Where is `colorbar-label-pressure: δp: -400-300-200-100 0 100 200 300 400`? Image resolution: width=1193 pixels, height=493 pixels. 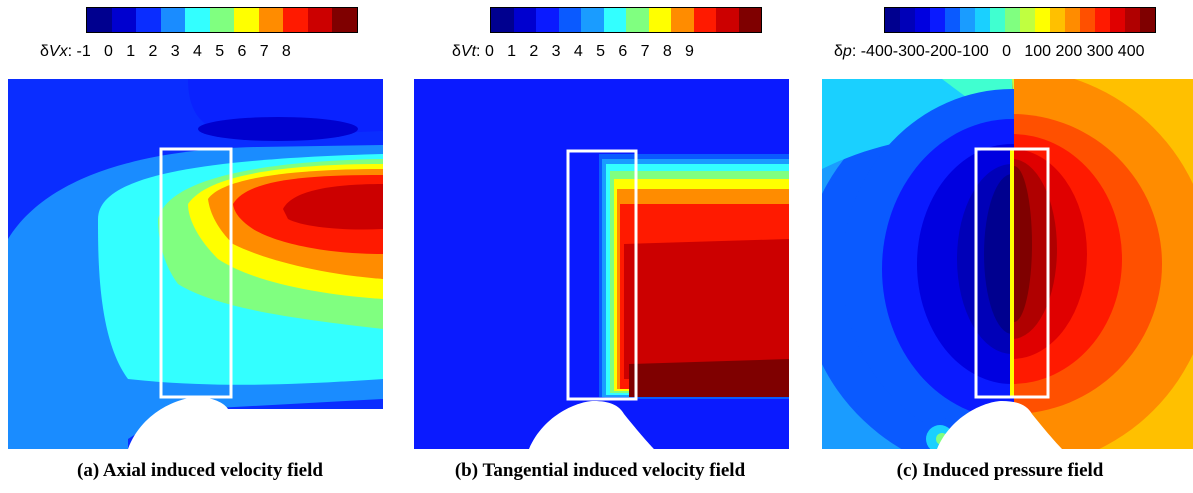
colorbar-label-pressure: δp: -400-300-200-100 0 100 200 300 400 is located at coordinates (989, 52).